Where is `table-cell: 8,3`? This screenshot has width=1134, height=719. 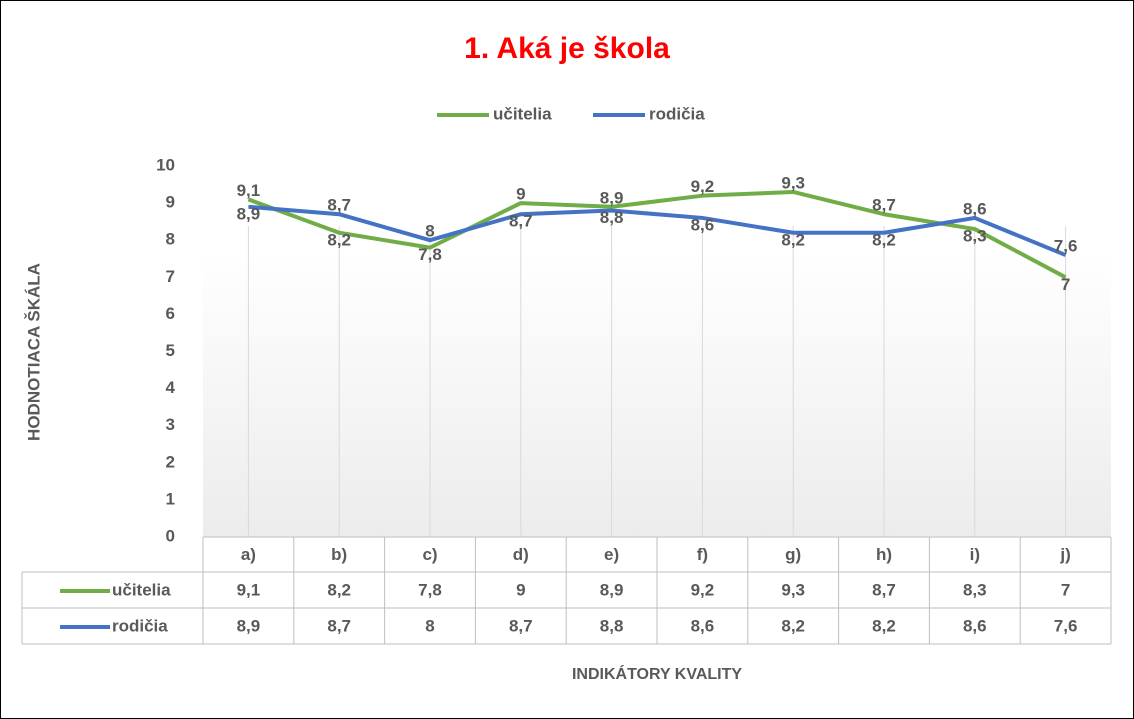 table-cell: 8,3 is located at coordinates (975, 589).